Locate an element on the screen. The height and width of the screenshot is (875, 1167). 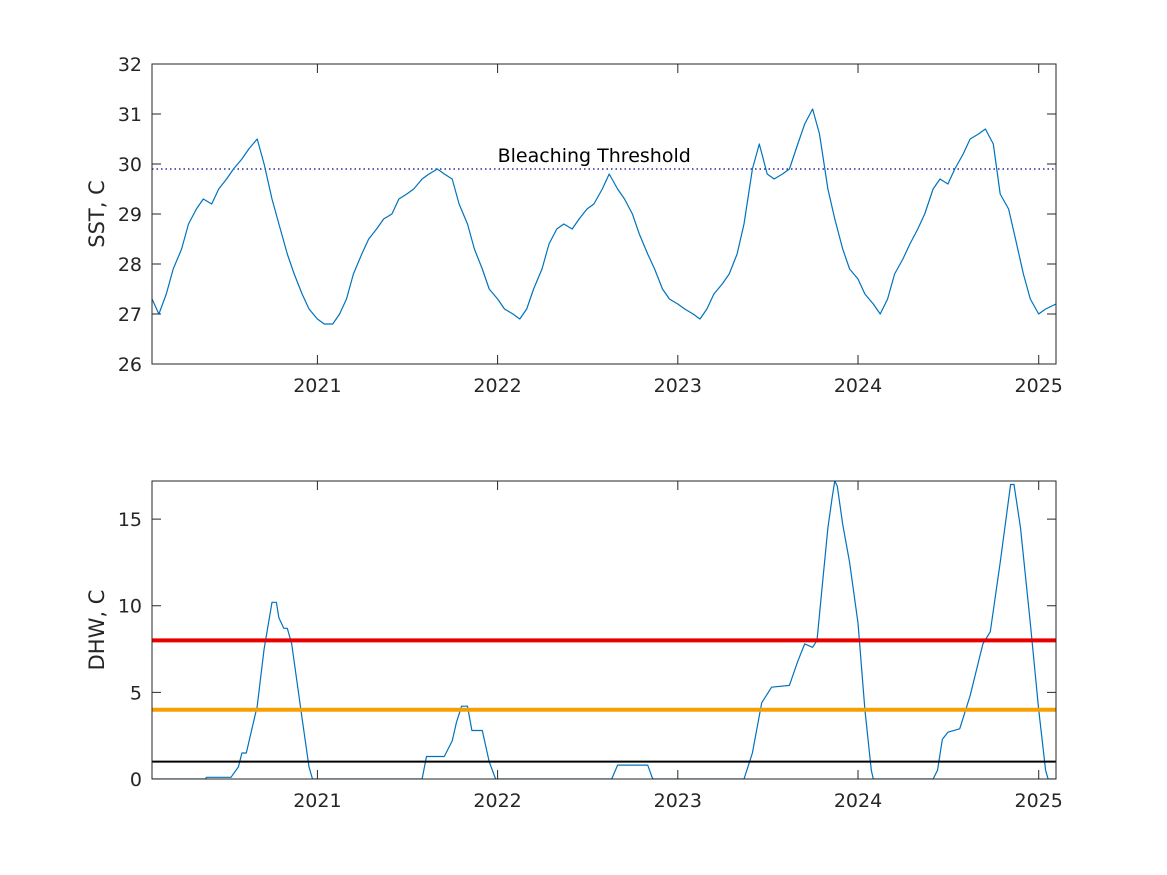
y-tick-label: 32 is located at coordinates (130, 65).